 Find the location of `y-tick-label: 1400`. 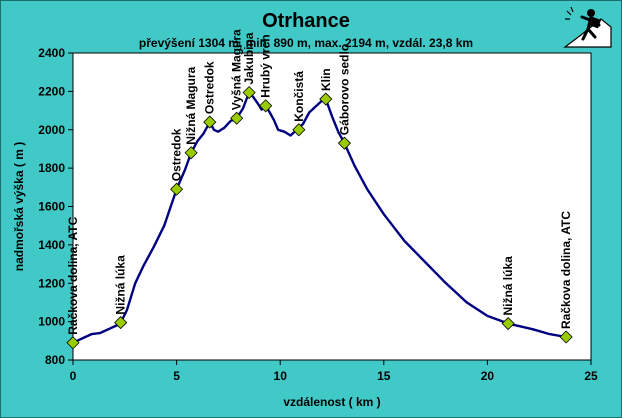

y-tick-label: 1400 is located at coordinates (51, 245).